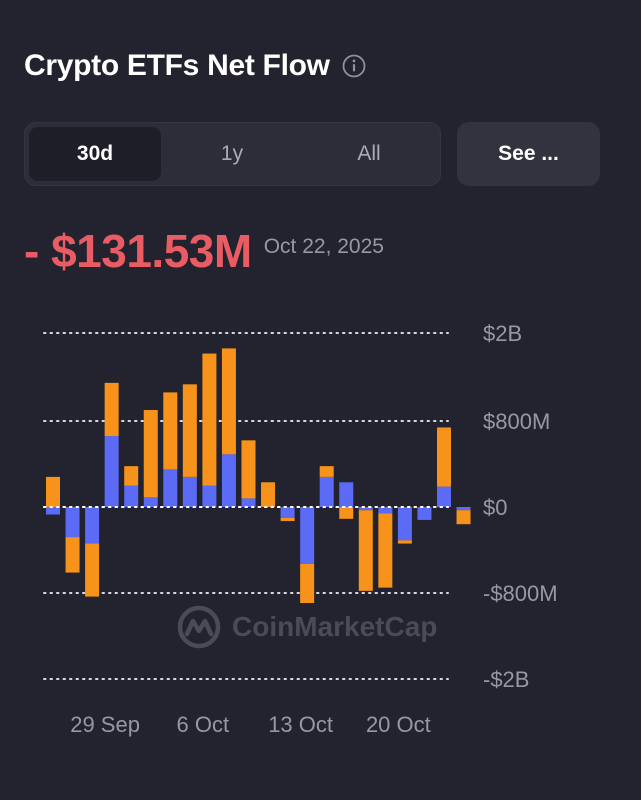 This screenshot has width=641, height=800. I want to click on net-flow-value: - $131.53M, so click(138, 251).